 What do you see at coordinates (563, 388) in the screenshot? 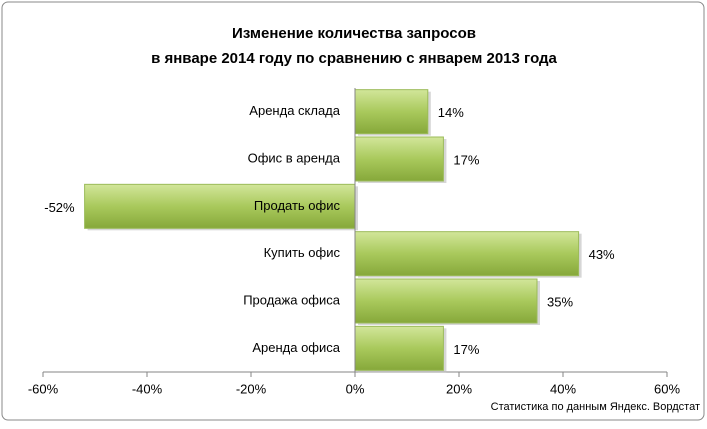
I see `x-tick-label: 40%` at bounding box center [563, 388].